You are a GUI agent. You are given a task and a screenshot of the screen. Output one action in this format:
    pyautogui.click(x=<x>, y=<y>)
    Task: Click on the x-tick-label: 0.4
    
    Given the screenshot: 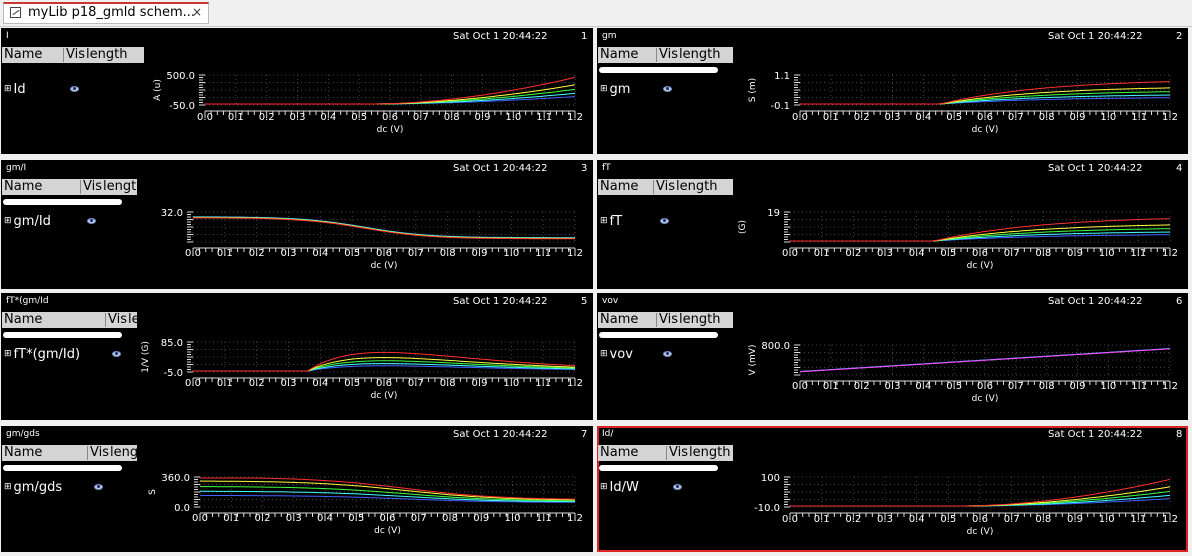 What is the action you would take?
    pyautogui.click(x=328, y=117)
    